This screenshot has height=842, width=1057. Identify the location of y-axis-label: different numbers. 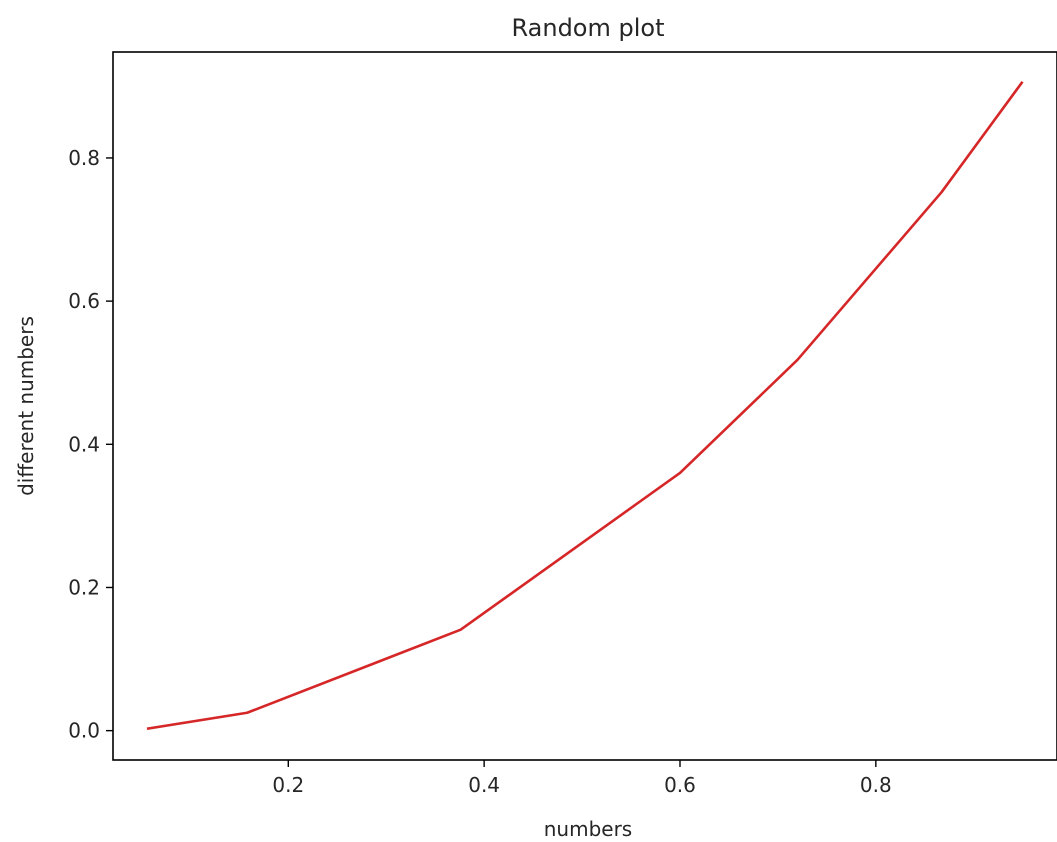
(26, 406).